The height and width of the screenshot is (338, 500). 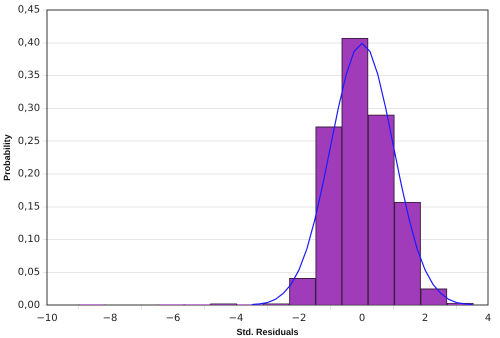 What do you see at coordinates (29, 108) in the screenshot?
I see `y-tick-label: 0,30` at bounding box center [29, 108].